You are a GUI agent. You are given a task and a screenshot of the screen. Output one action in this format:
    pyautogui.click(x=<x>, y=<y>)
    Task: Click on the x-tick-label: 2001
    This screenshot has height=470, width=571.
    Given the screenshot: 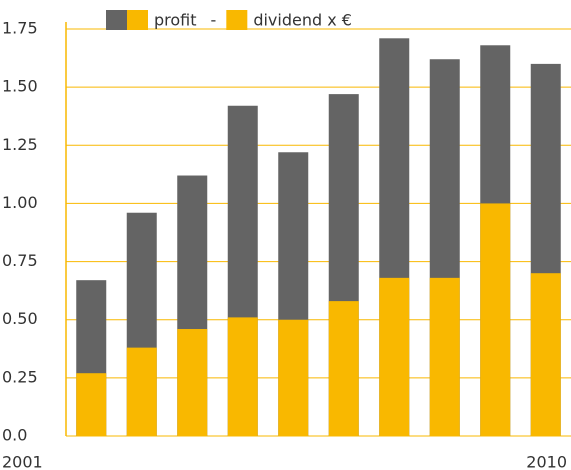 What is the action you would take?
    pyautogui.click(x=22, y=461)
    